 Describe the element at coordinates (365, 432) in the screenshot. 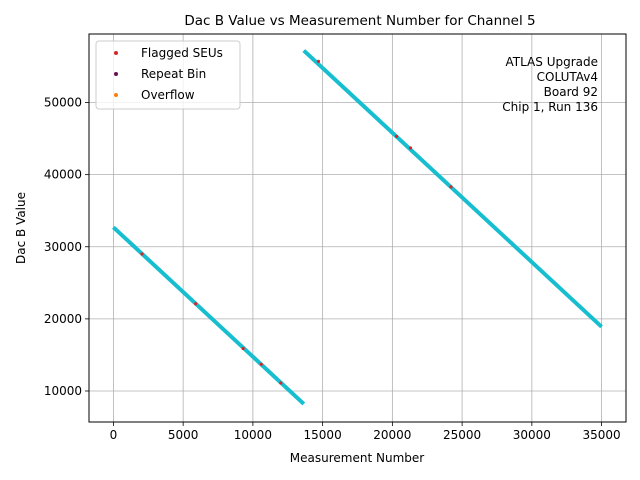

I see `x-axis: 0 5000 10000 15000 20000 25000 30000 35000` at that location.